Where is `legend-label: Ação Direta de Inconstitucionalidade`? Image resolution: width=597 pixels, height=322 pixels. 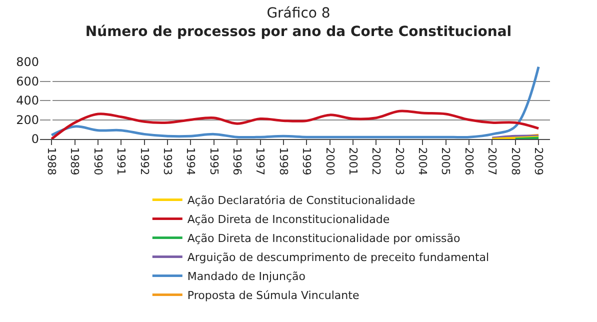 legend-label: Ação Direta de Inconstitucionalidade is located at coordinates (288, 219).